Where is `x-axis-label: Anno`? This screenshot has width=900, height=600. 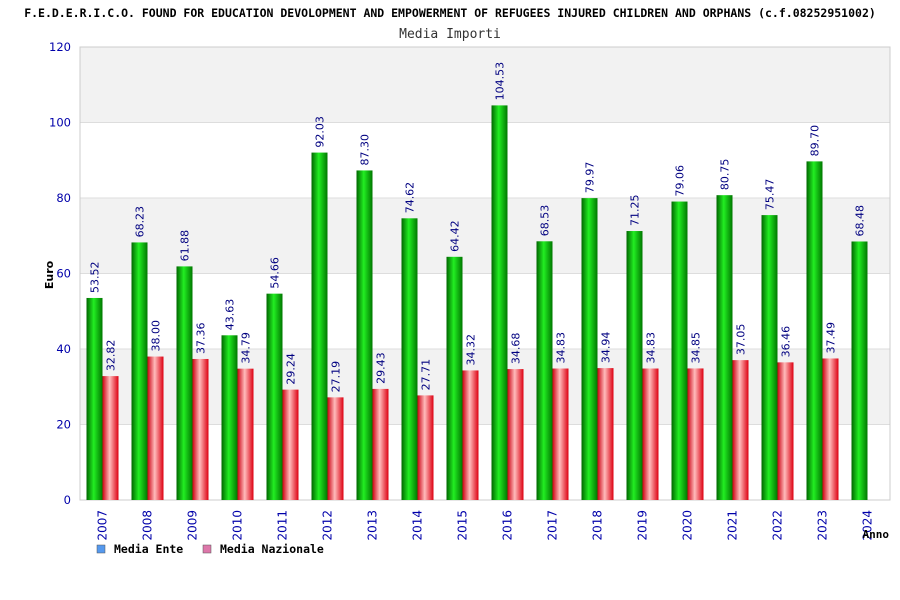
x-axis-label: Anno is located at coordinates (876, 534).